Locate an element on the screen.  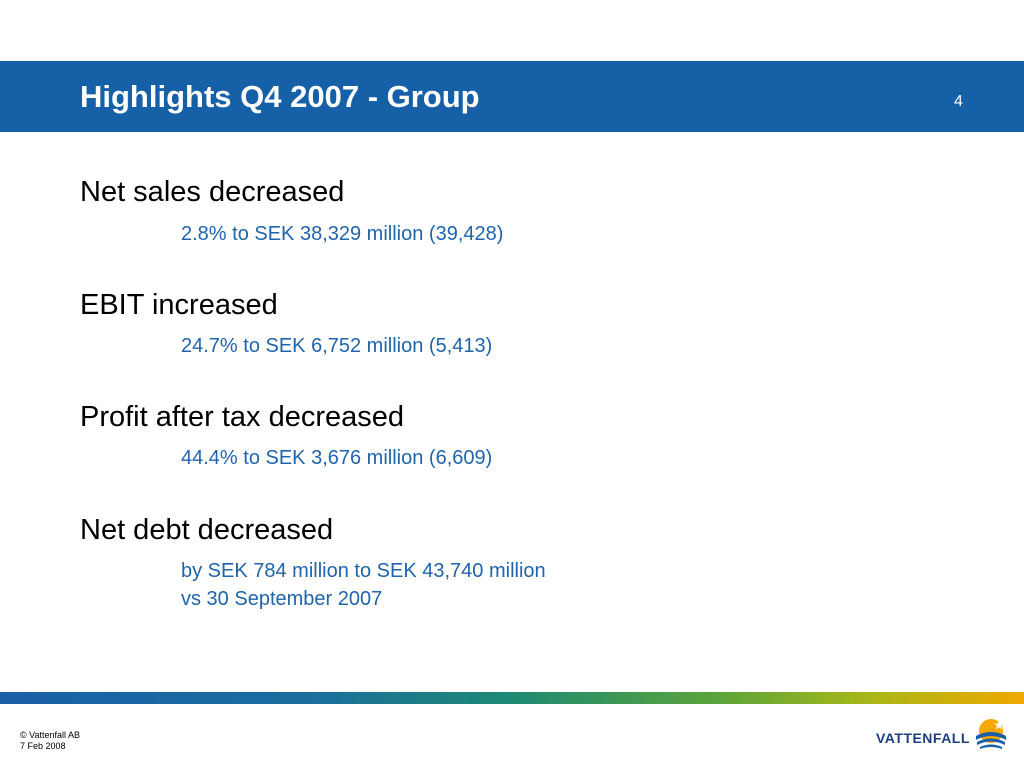
highlight-detail-ebit: 24.7% to SEK 6,752 million (5,413) is located at coordinates (337, 346).